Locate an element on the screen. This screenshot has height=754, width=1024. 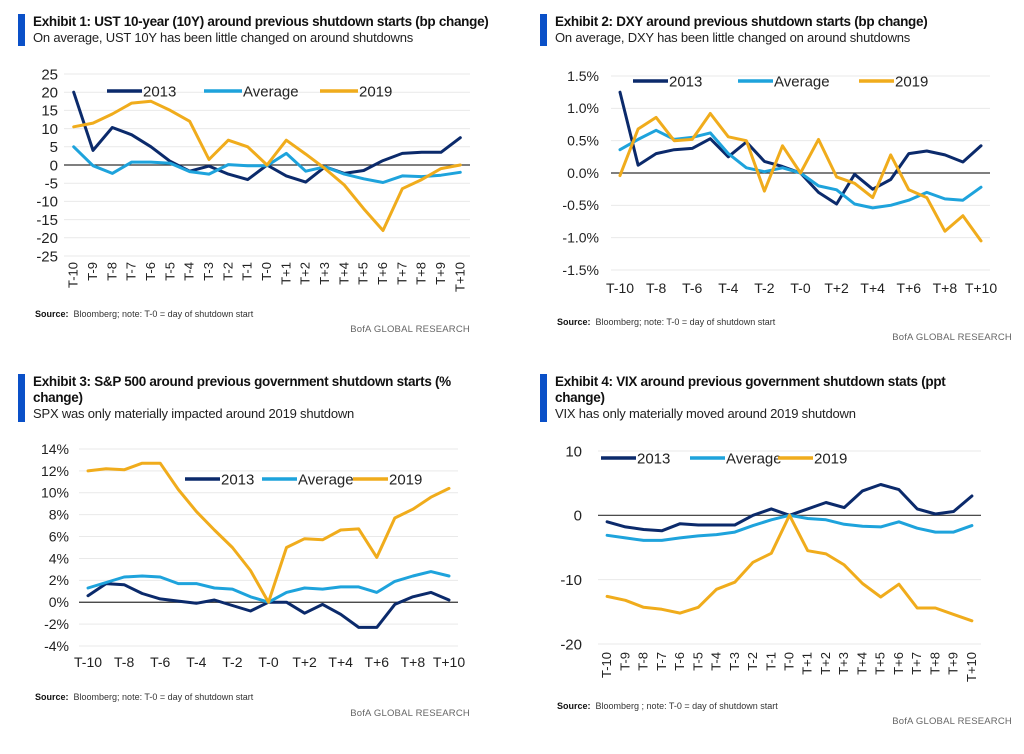
y-tick-label: 14% is located at coordinates (55, 449).